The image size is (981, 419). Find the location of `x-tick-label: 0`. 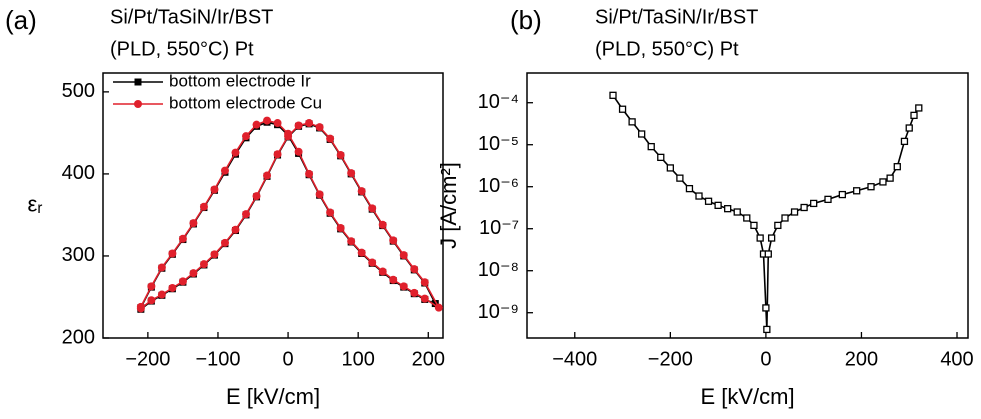

x-tick-label: 0 is located at coordinates (765, 359).